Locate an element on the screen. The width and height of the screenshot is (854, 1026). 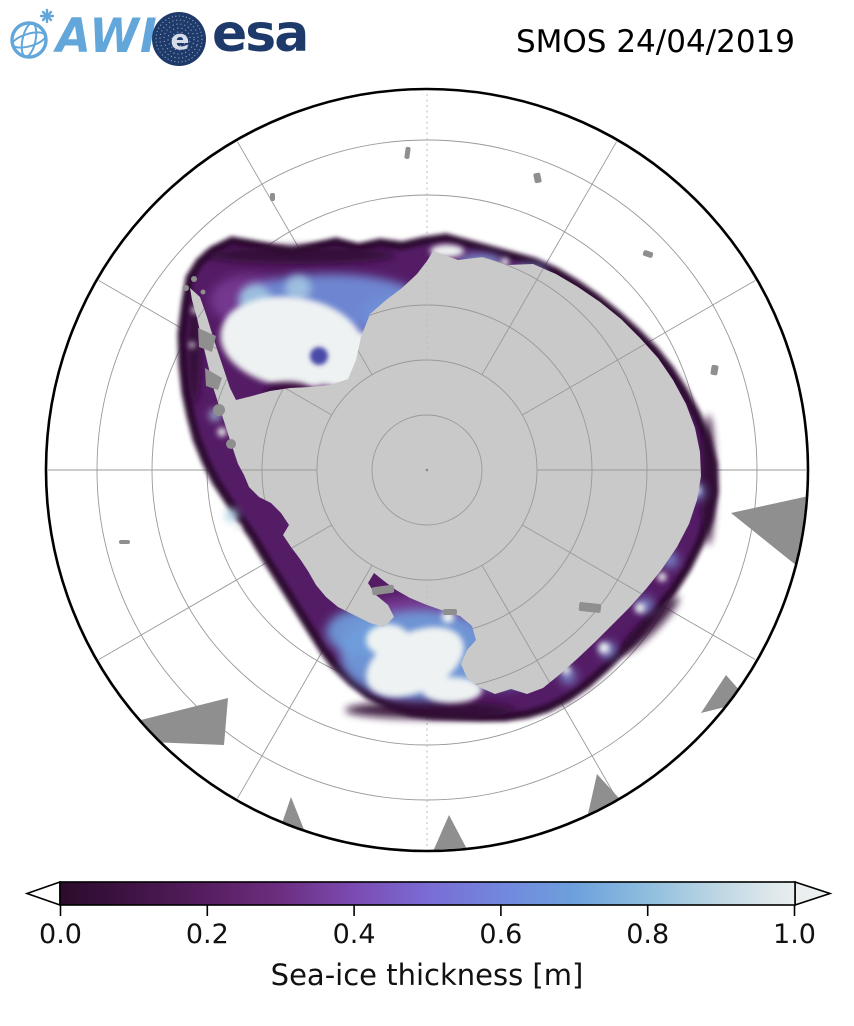
south-pole-marker is located at coordinates (427, 470).